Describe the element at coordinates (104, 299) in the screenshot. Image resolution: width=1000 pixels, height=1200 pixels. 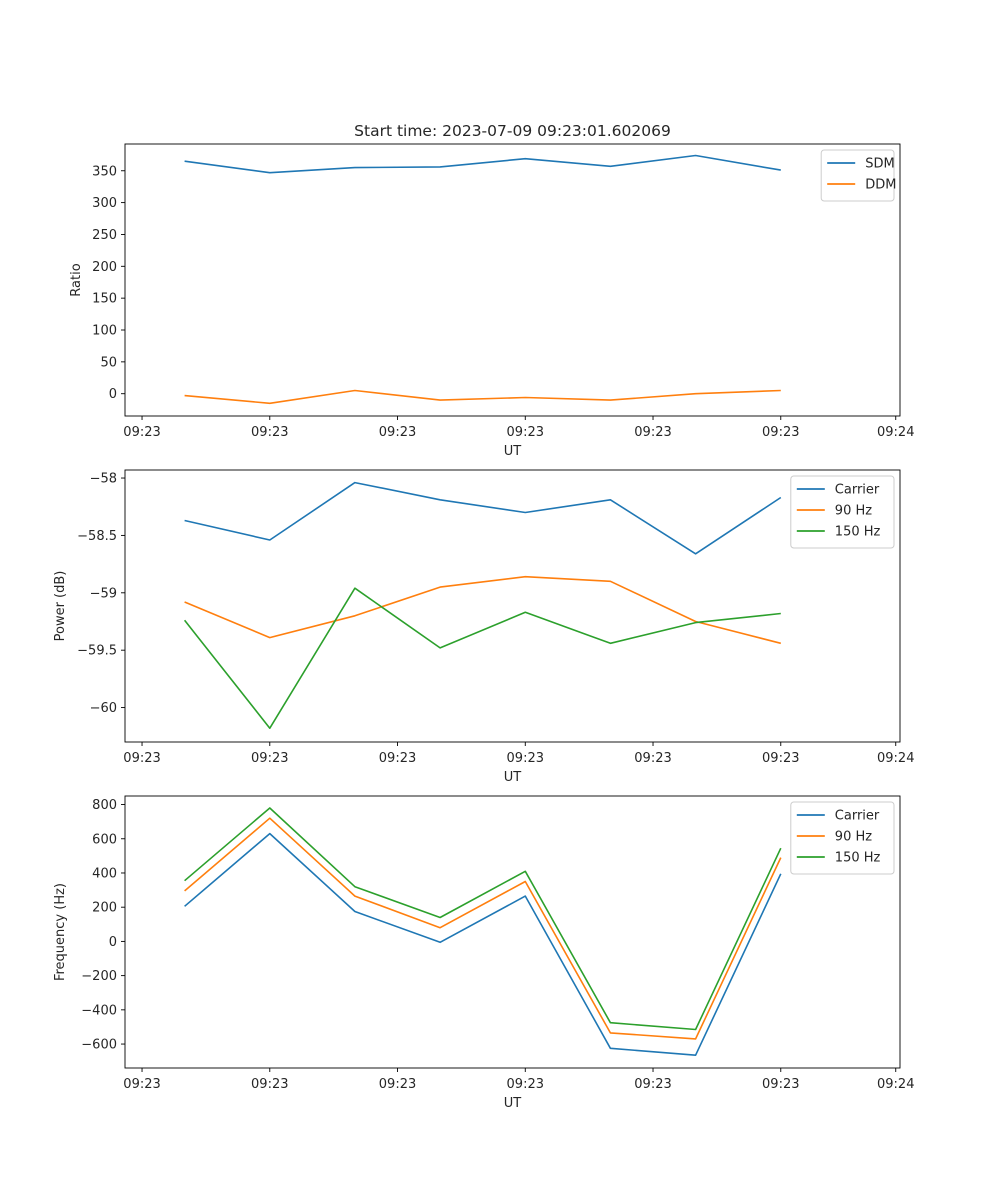
I see `y-tick-label: 150` at that location.